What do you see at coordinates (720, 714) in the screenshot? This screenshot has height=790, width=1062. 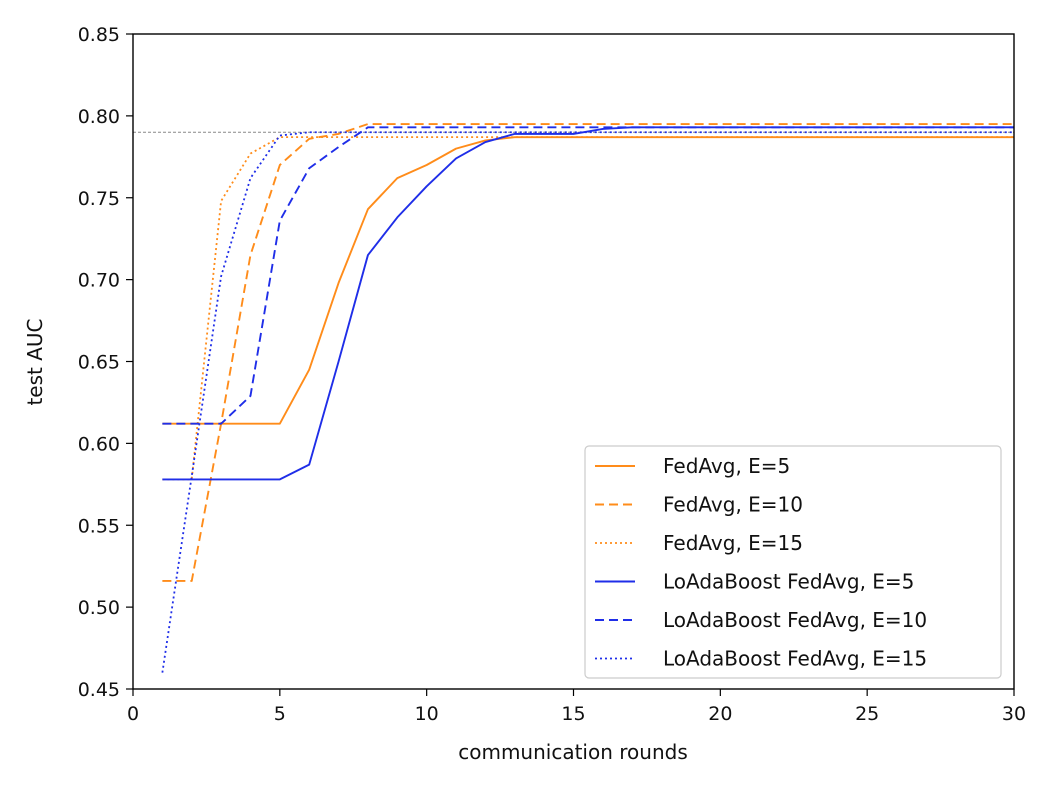 I see `x-tick-label: 20` at bounding box center [720, 714].